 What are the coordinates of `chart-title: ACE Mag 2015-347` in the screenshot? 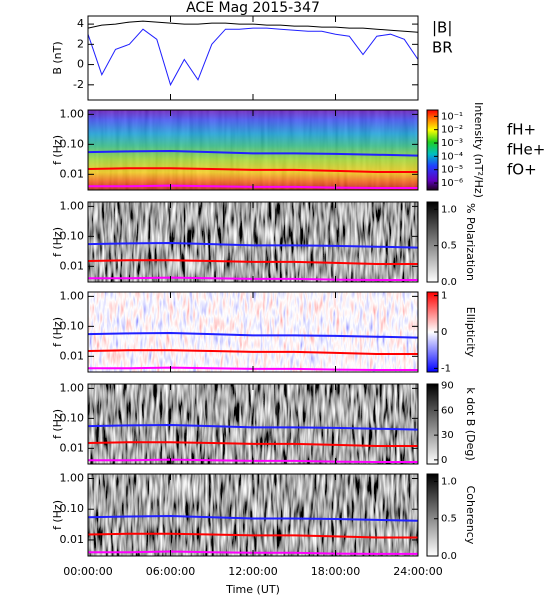 It's located at (253, 8).